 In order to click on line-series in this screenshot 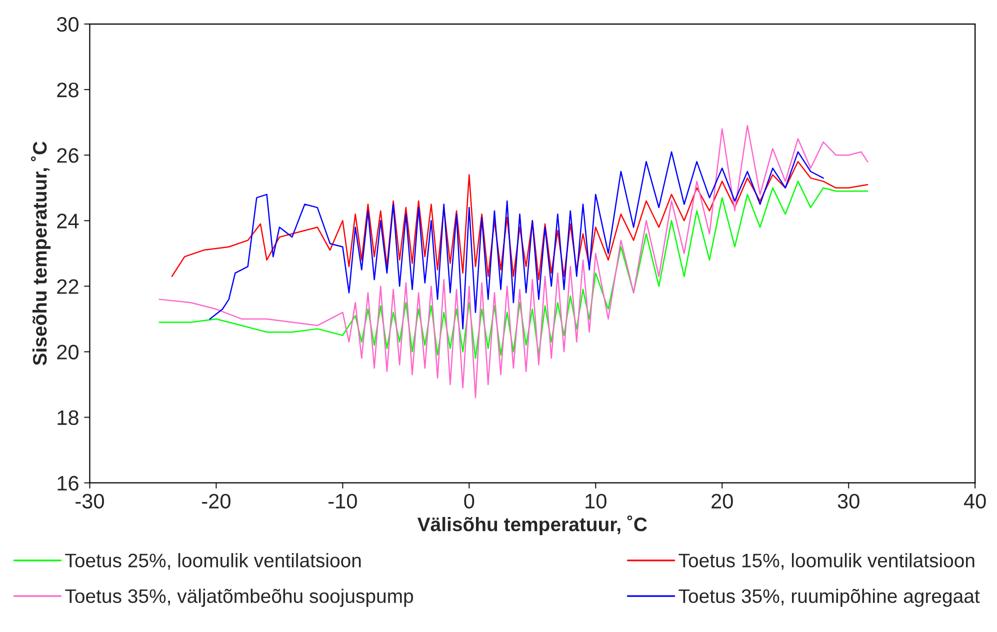, I will do `click(519, 220)`.